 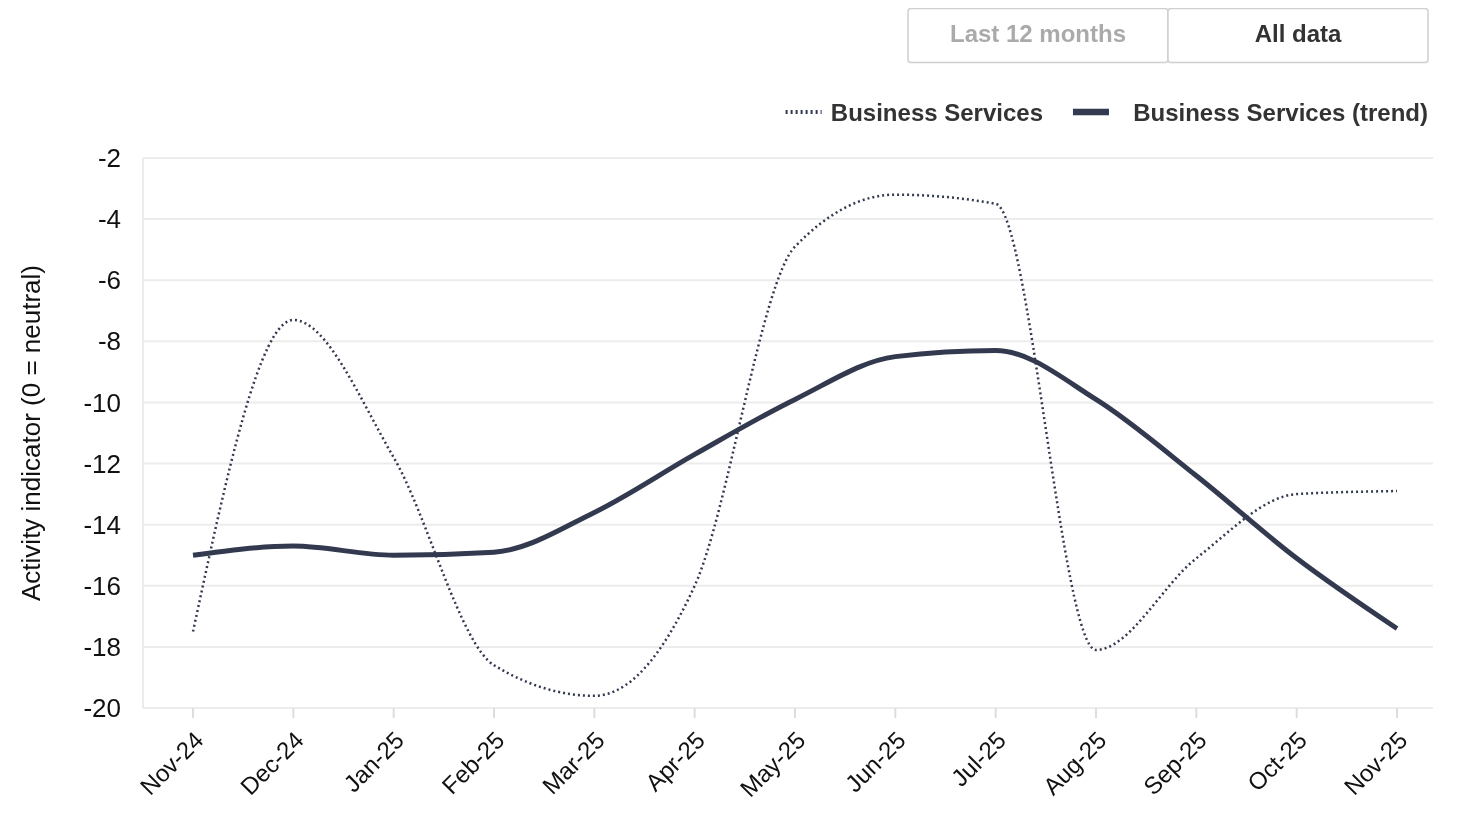 I want to click on y-tick-label: -4, so click(x=109, y=219).